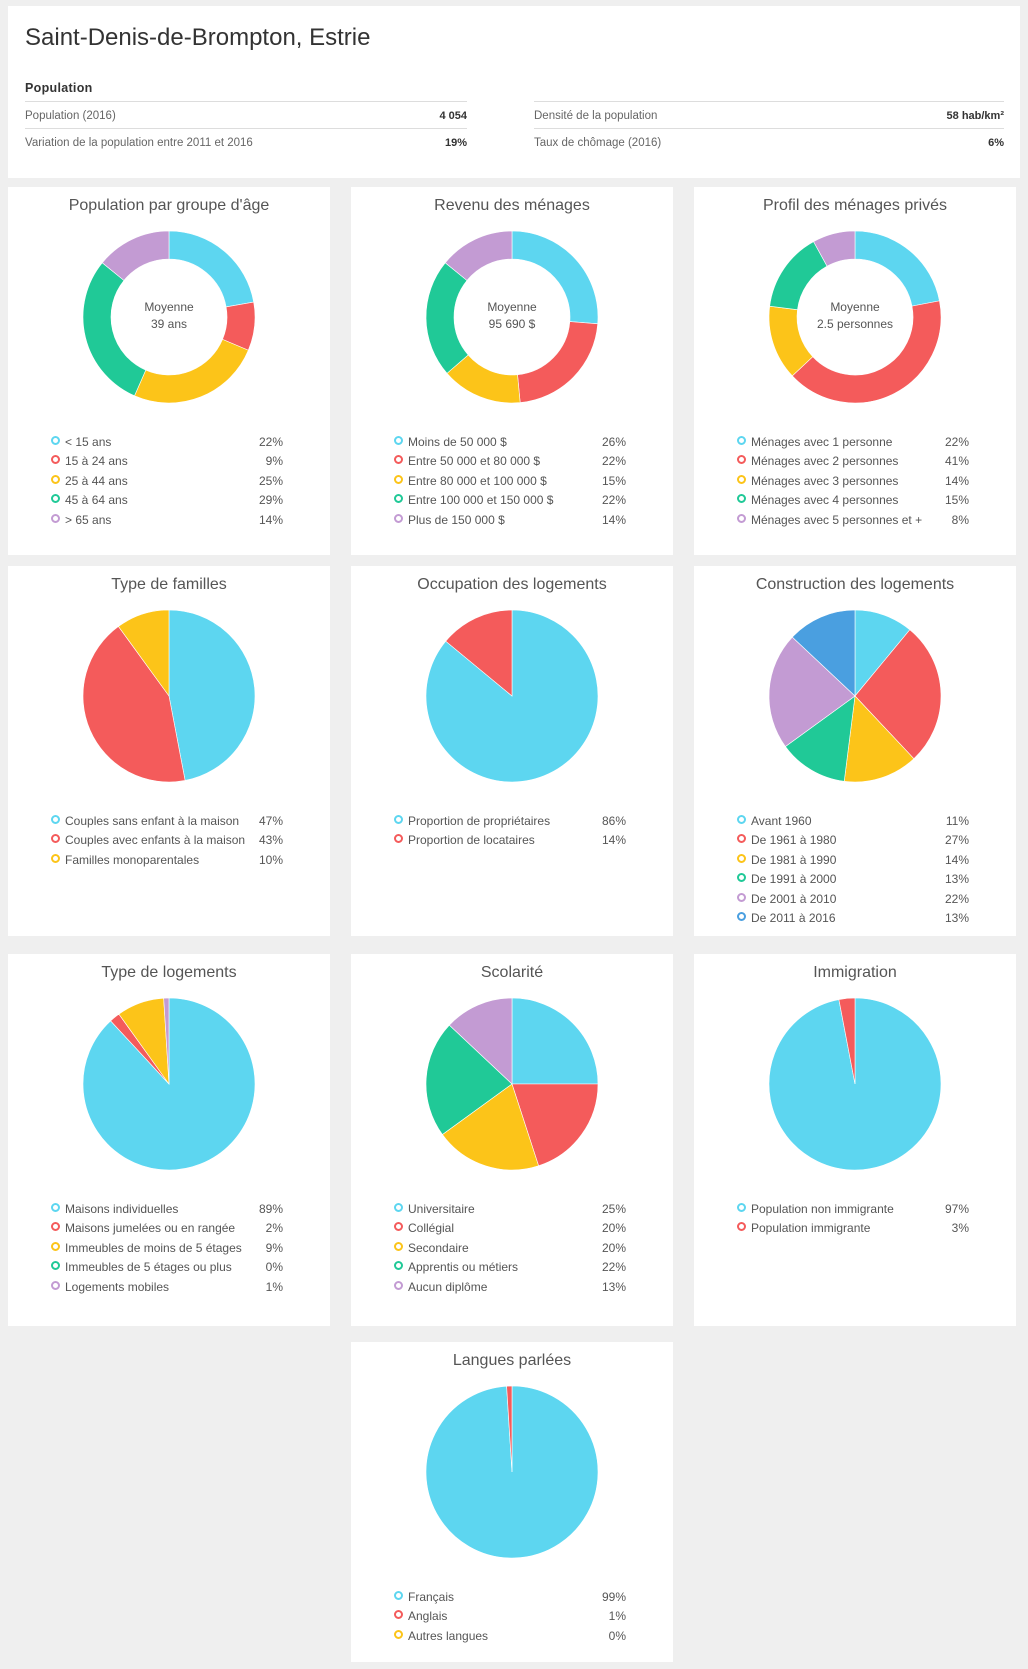 This screenshot has width=1028, height=1669. I want to click on legend-item: Couples avec enfants à la maison 43%, so click(167, 841).